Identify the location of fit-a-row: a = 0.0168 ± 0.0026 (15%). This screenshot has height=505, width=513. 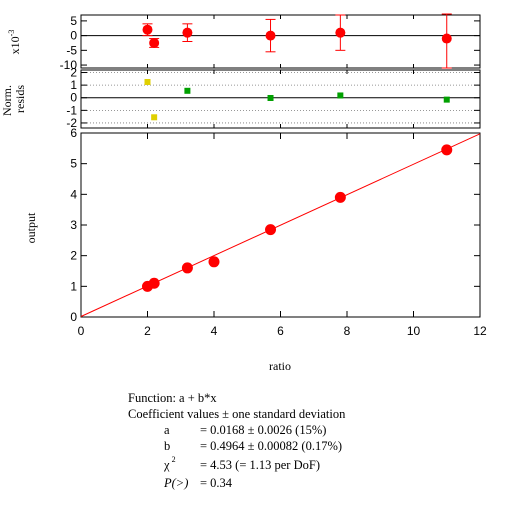
(278, 430).